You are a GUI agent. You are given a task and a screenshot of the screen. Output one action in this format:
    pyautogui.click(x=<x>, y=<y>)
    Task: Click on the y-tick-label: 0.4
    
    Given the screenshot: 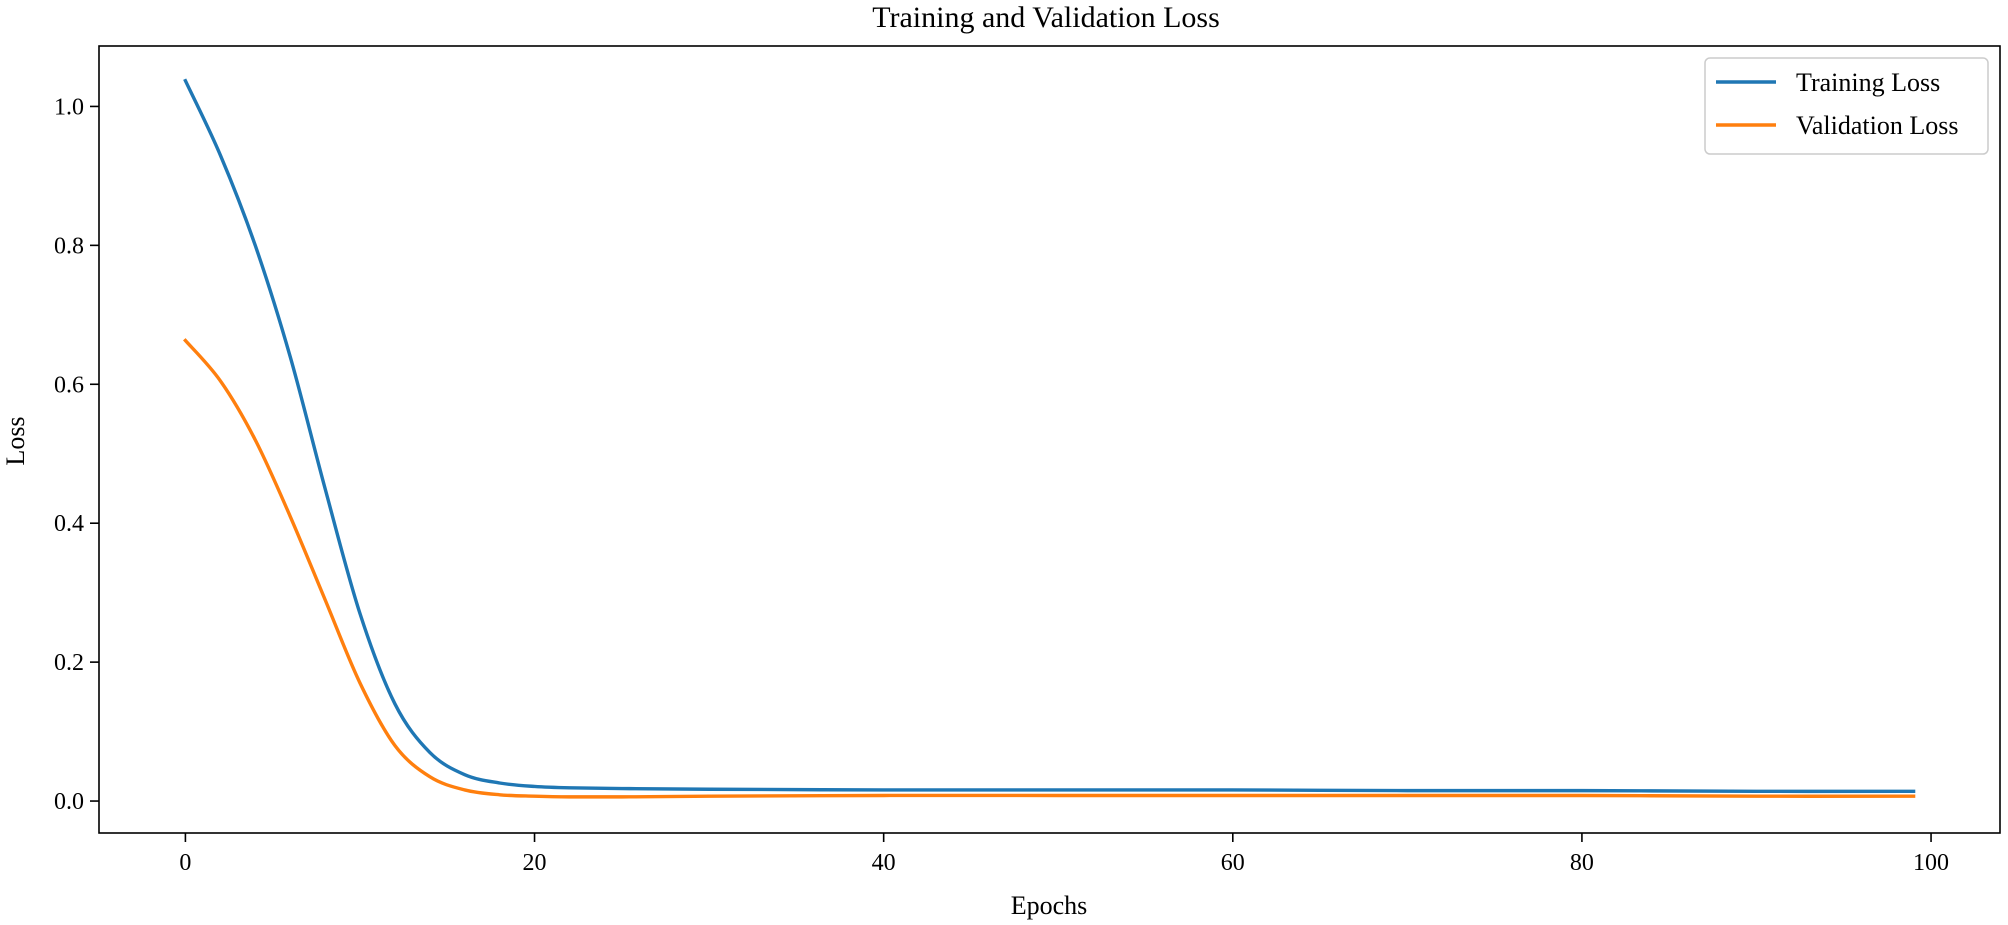 What is the action you would take?
    pyautogui.click(x=69, y=524)
    